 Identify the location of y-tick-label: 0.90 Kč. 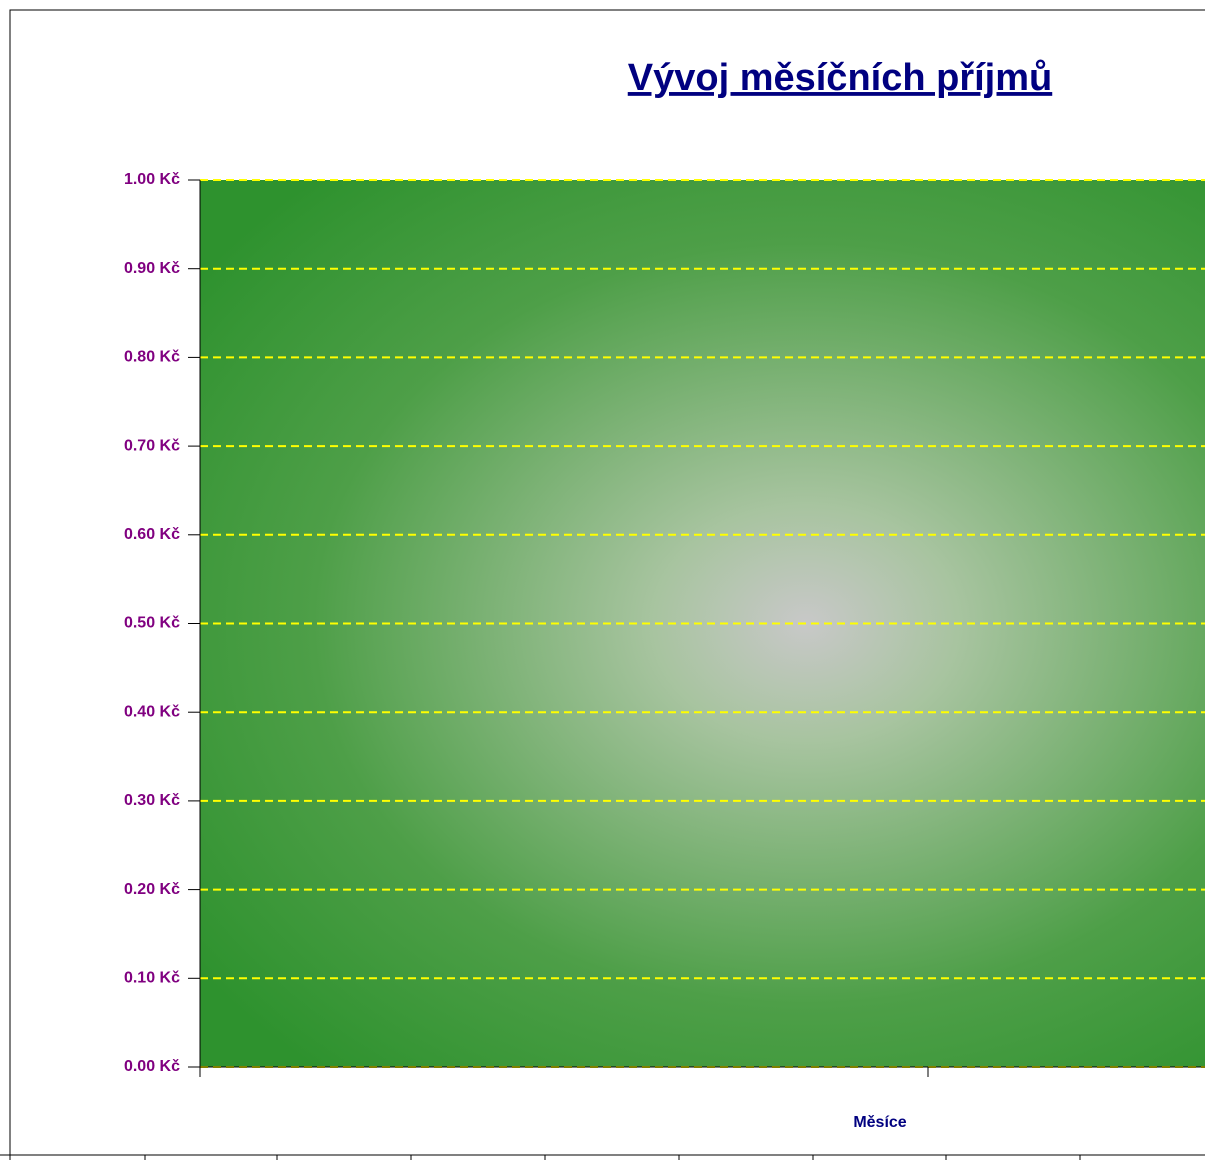
(152, 268).